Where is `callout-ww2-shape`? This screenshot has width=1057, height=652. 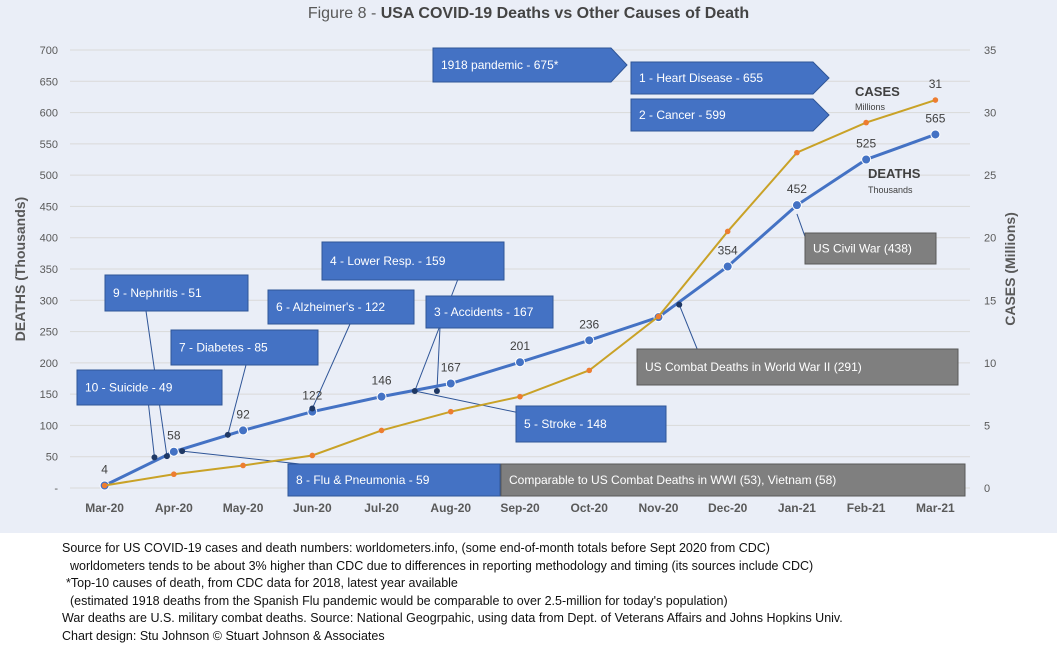
callout-ww2-shape is located at coordinates (797, 367).